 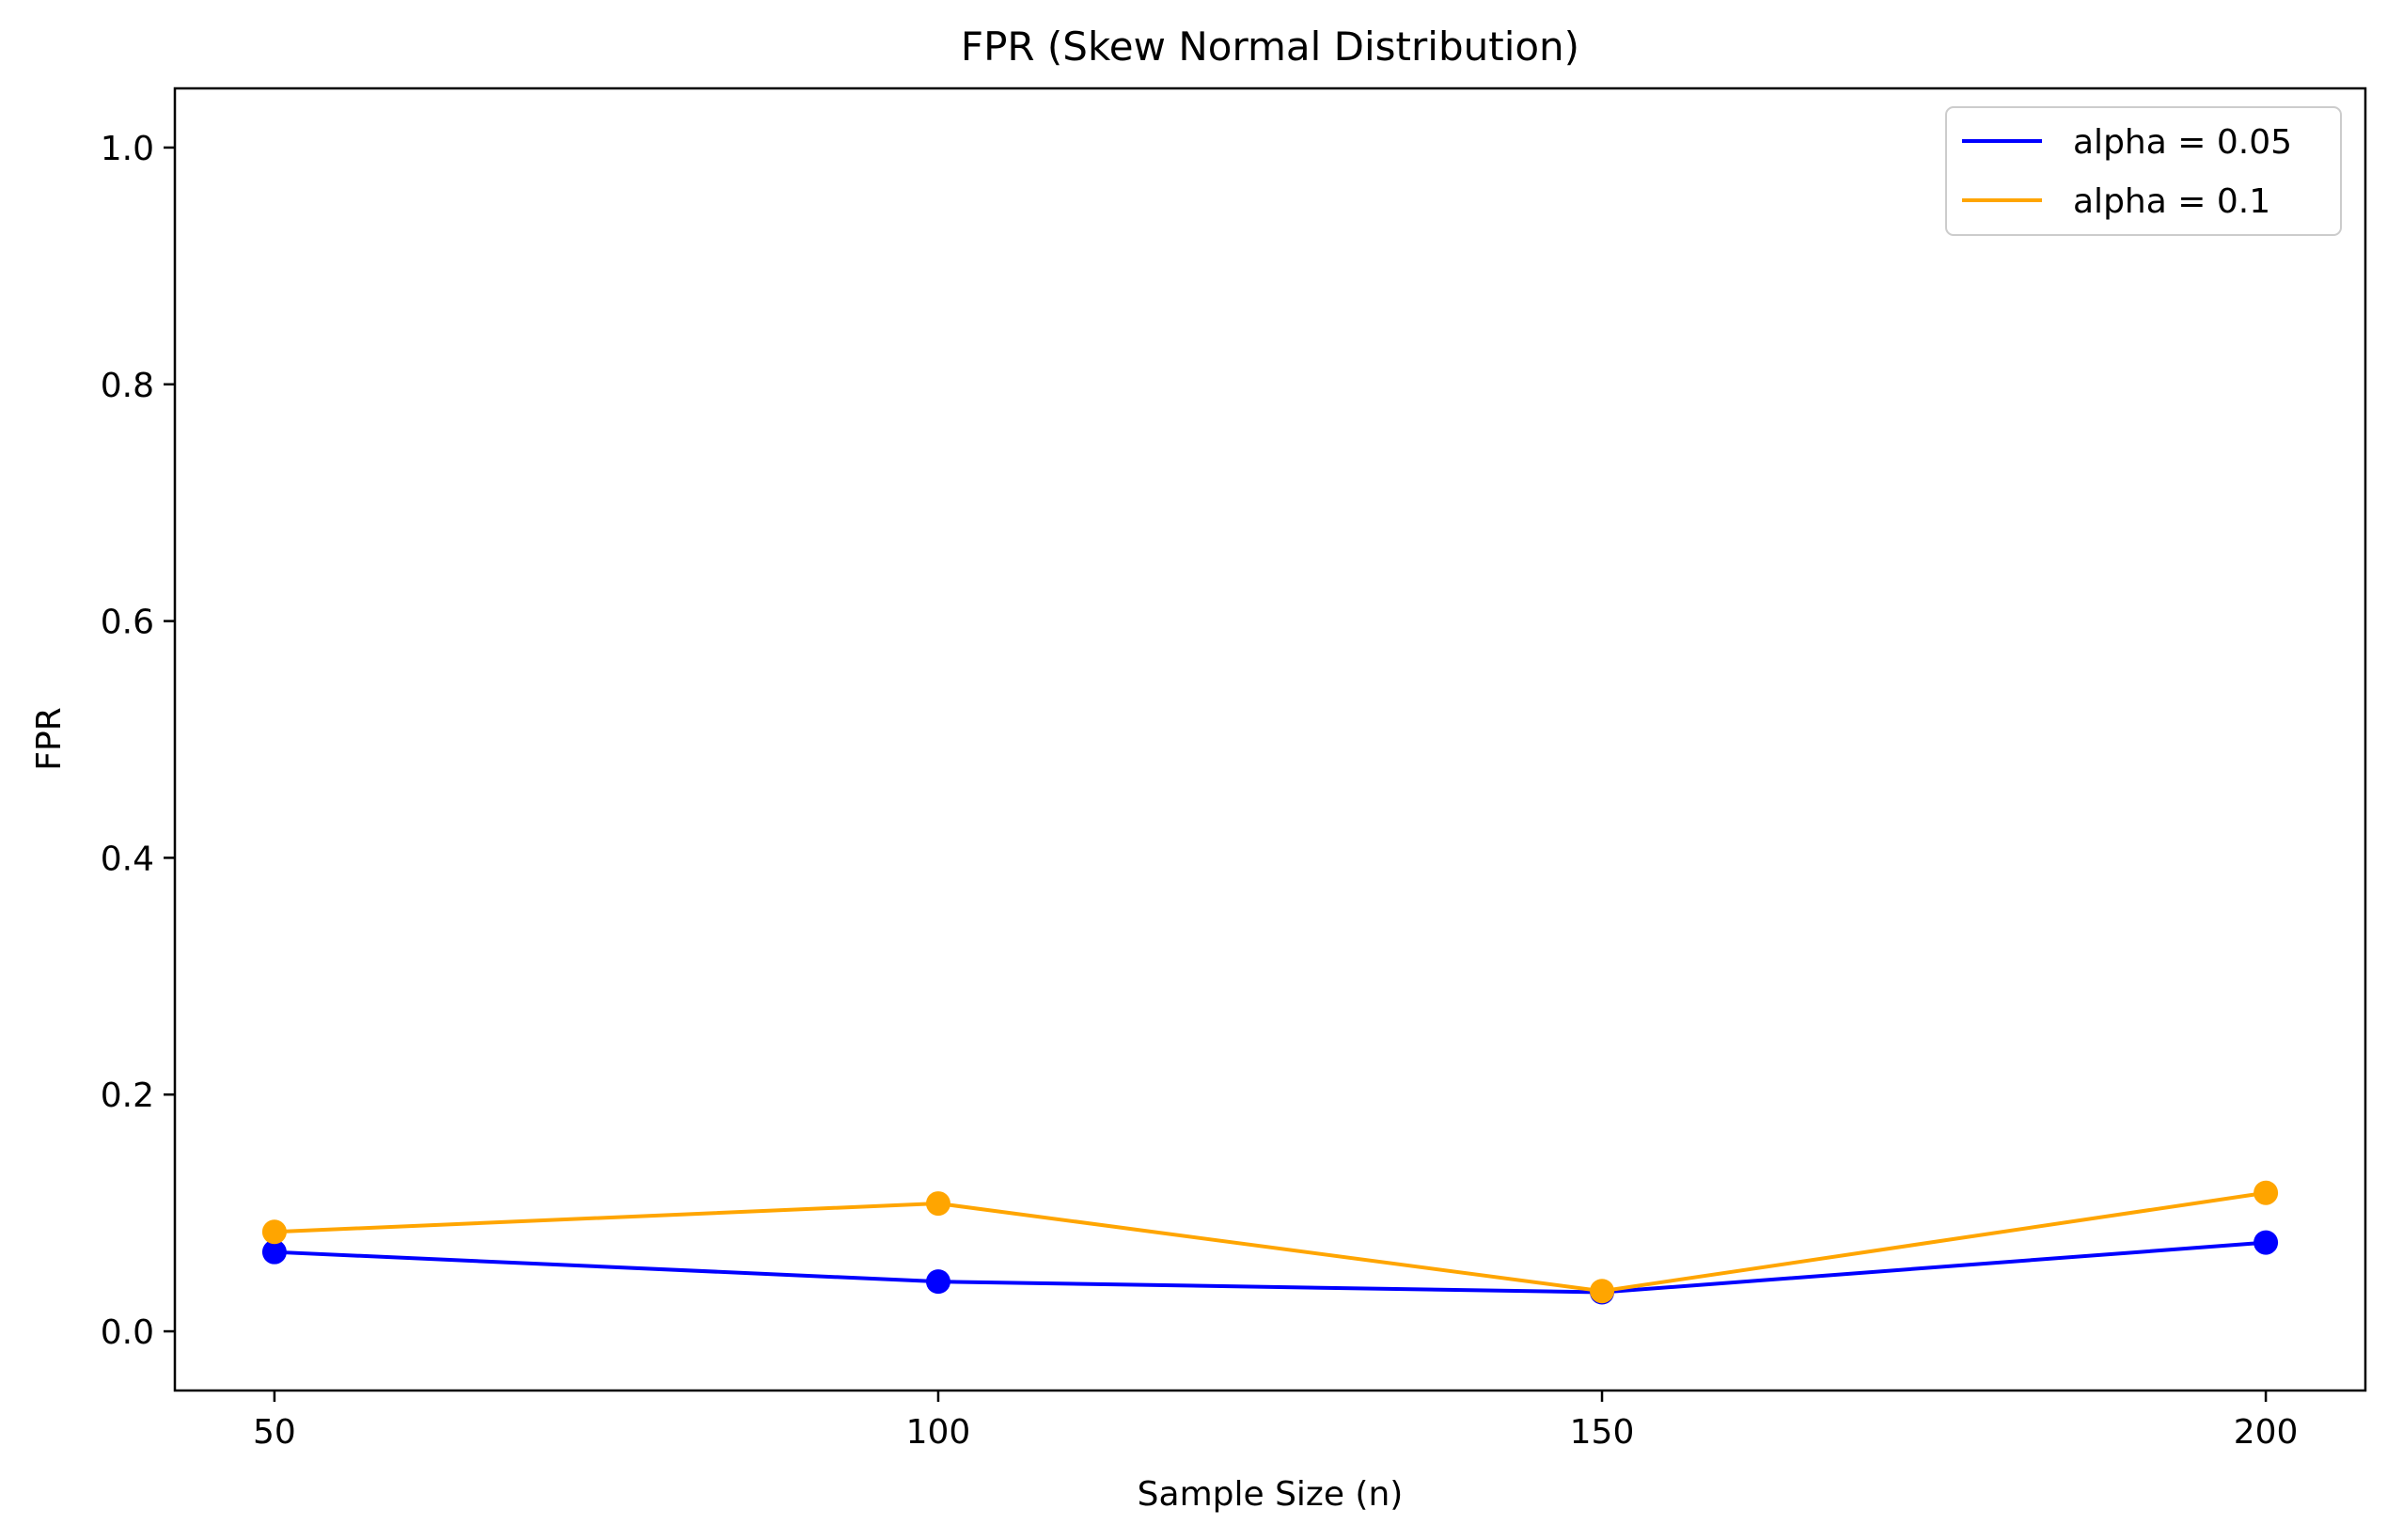 I want to click on y-tick-label: 1.0, so click(x=127, y=149).